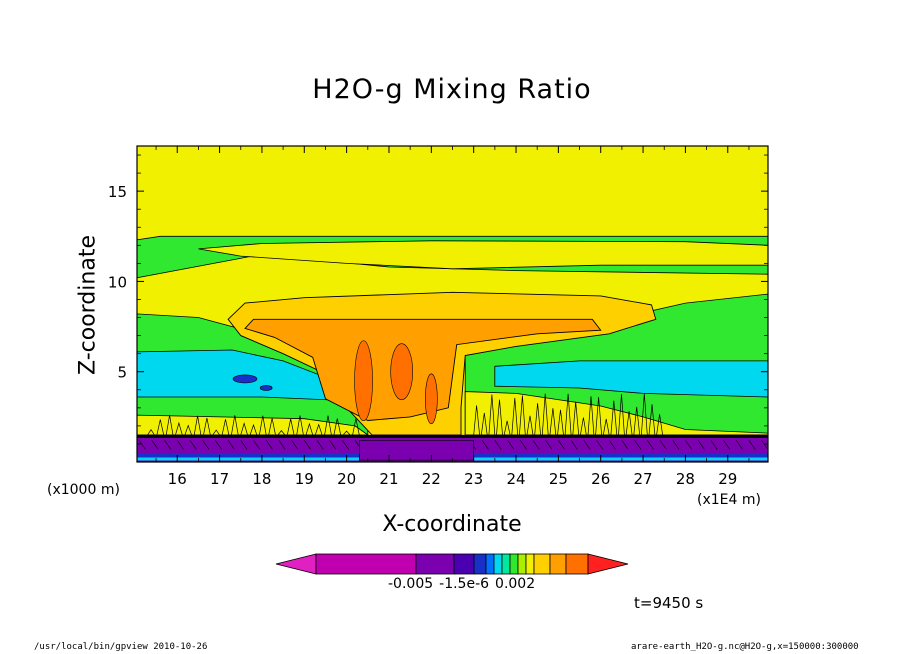  Describe the element at coordinates (117, 282) in the screenshot. I see `y-tick-label: 10` at that location.